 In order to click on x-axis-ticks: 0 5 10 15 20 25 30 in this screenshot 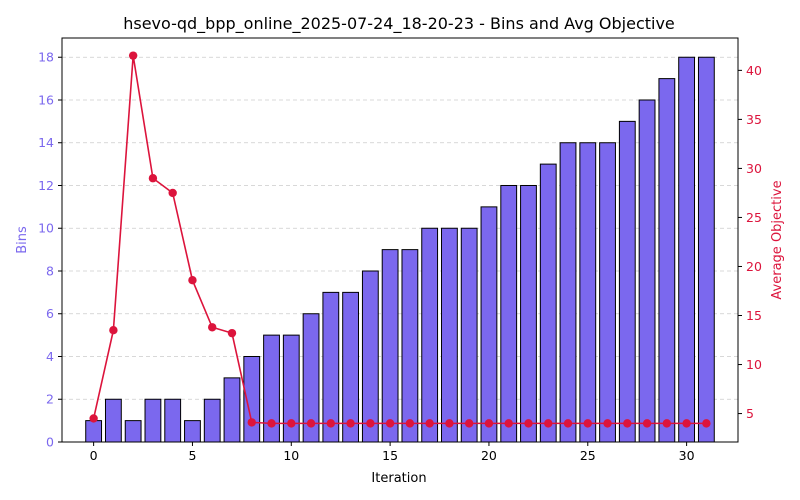, I will do `click(392, 452)`.